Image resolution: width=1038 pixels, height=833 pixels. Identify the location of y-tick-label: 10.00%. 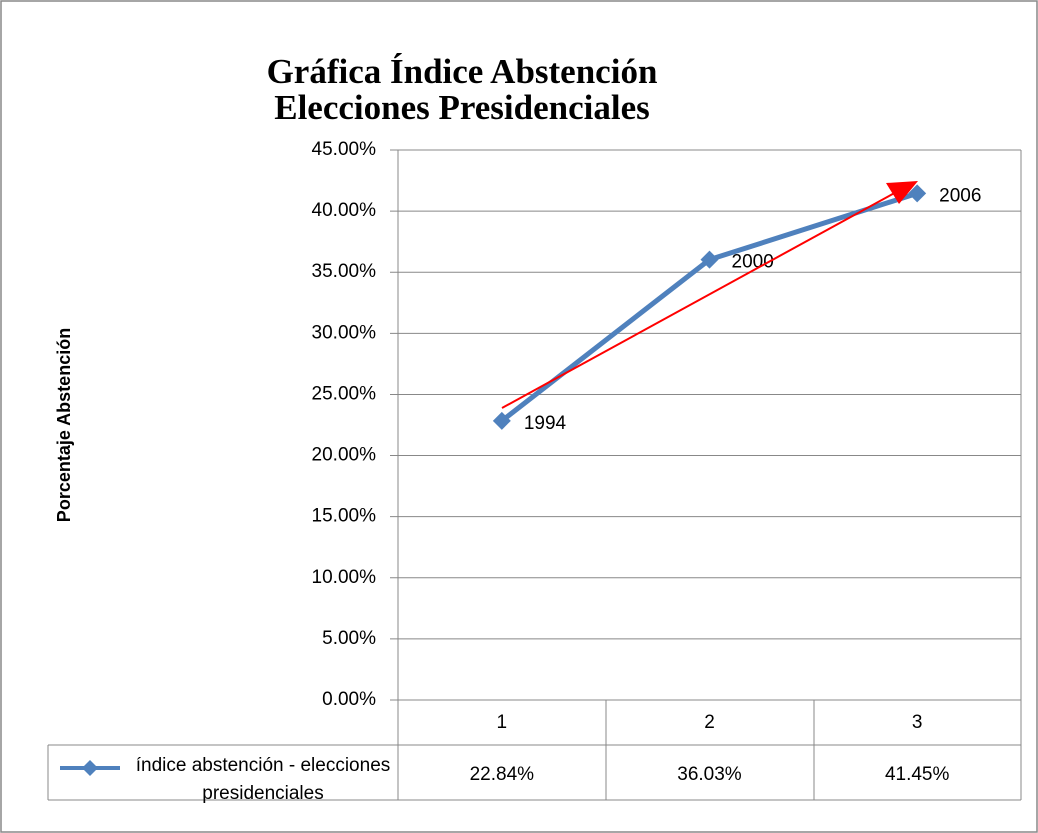
(344, 577).